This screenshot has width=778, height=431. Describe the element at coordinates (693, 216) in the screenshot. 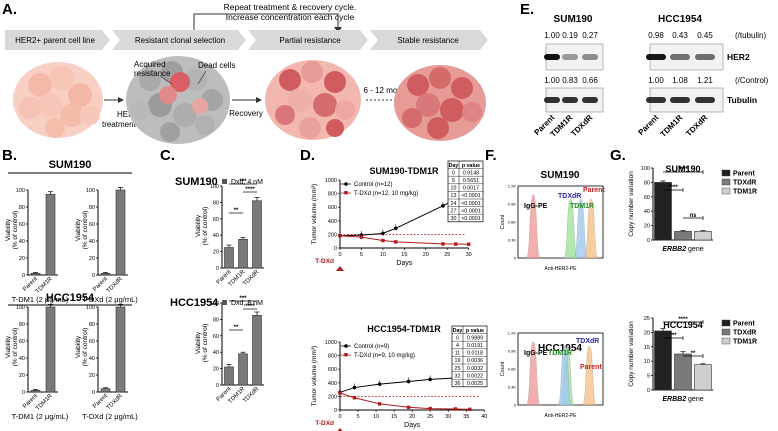

I see `g0-sig-2: ns` at that location.